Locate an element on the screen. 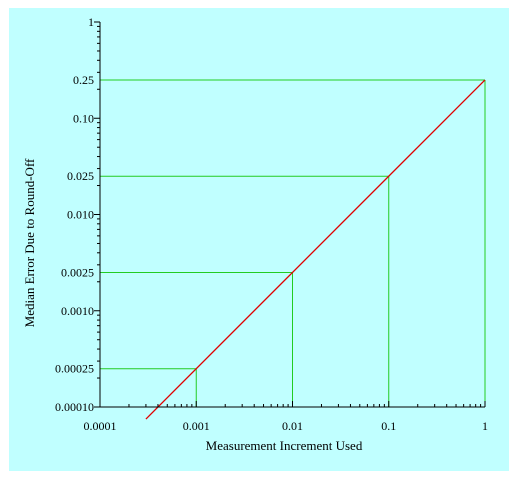  y-tick-label: 0.00010 is located at coordinates (74, 407).